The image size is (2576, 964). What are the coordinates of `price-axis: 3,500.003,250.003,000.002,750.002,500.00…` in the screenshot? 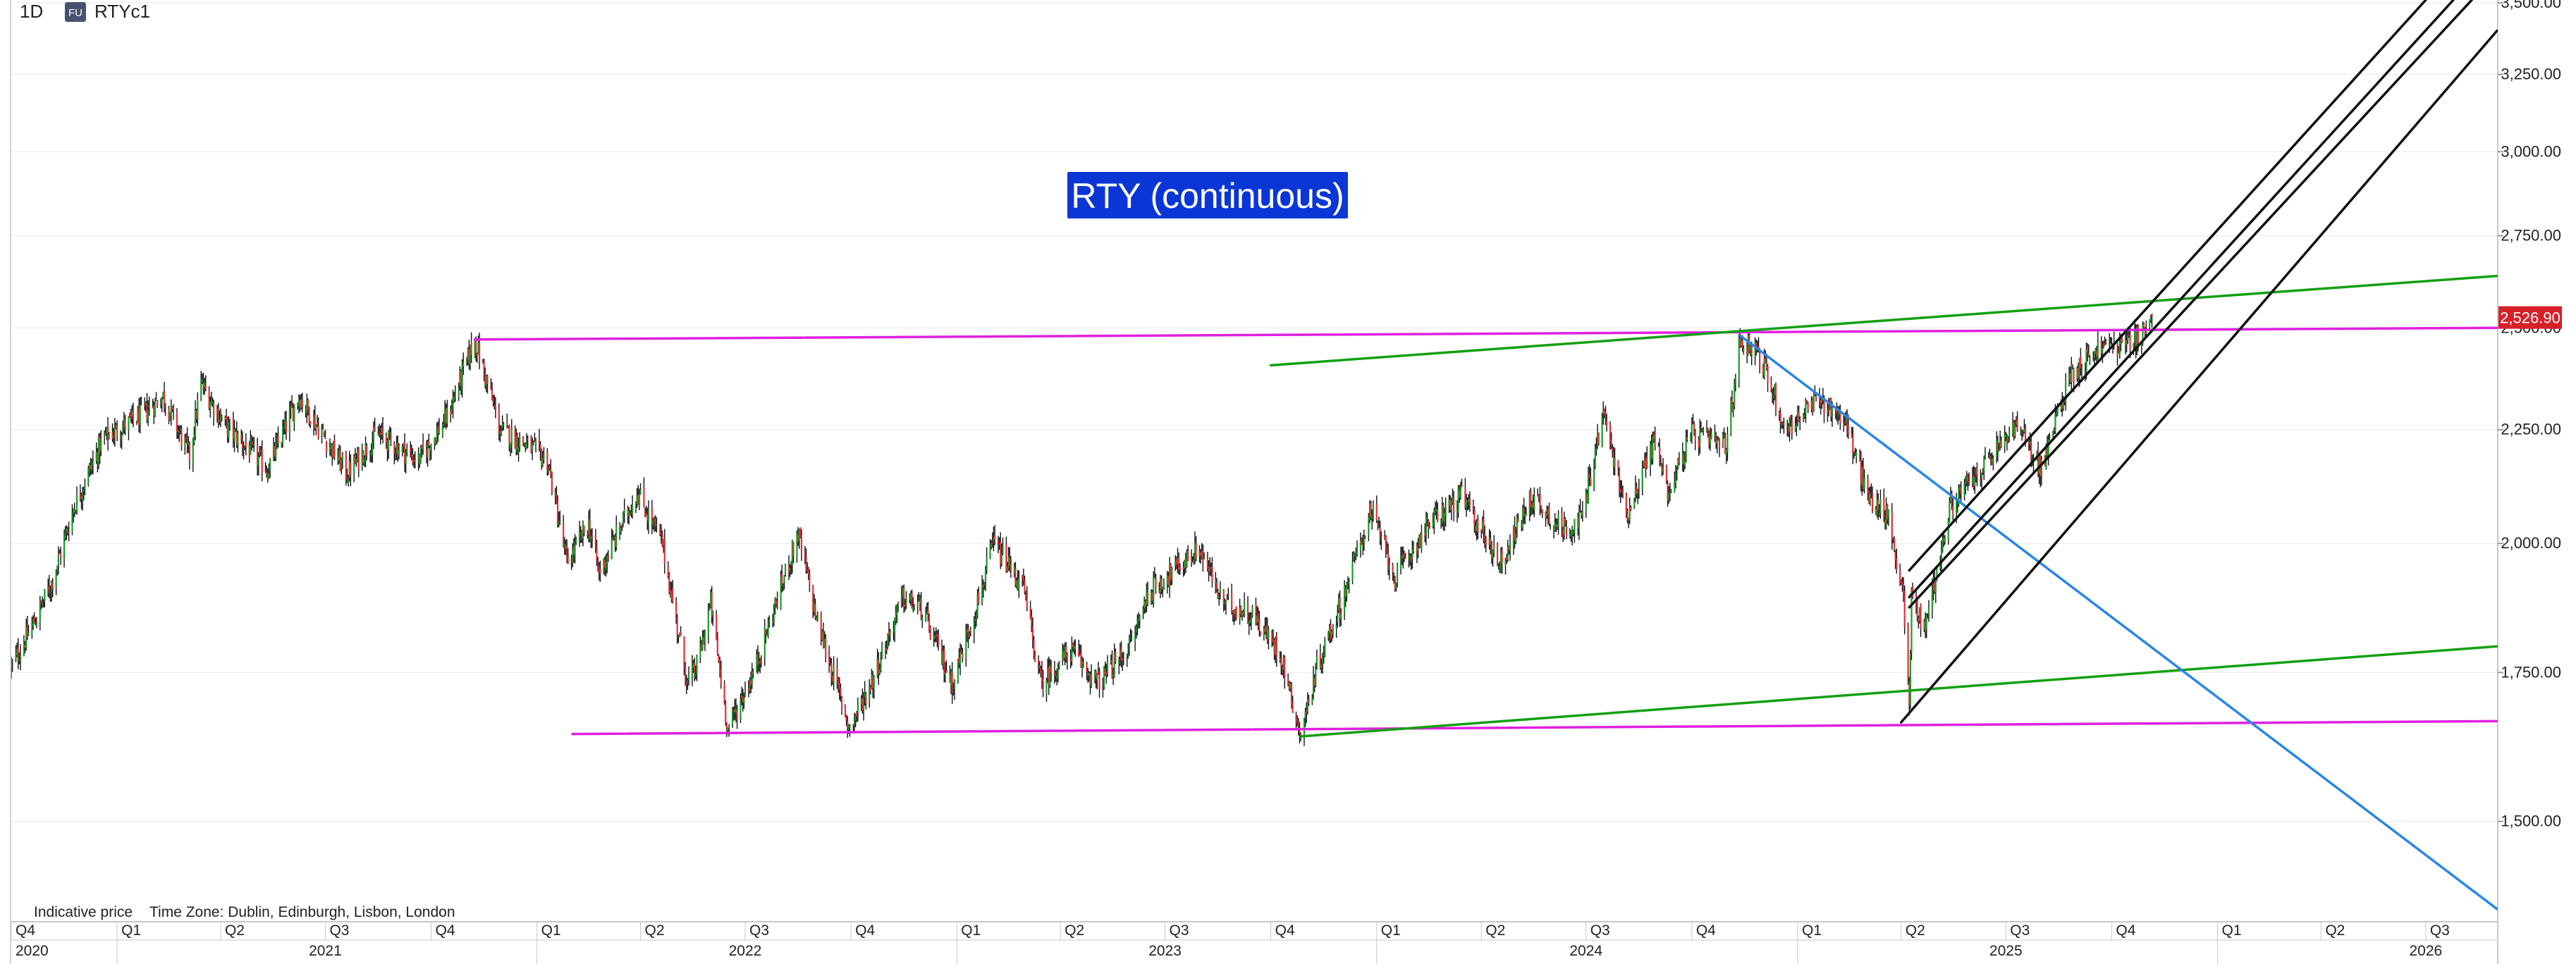 It's located at (2529, 415).